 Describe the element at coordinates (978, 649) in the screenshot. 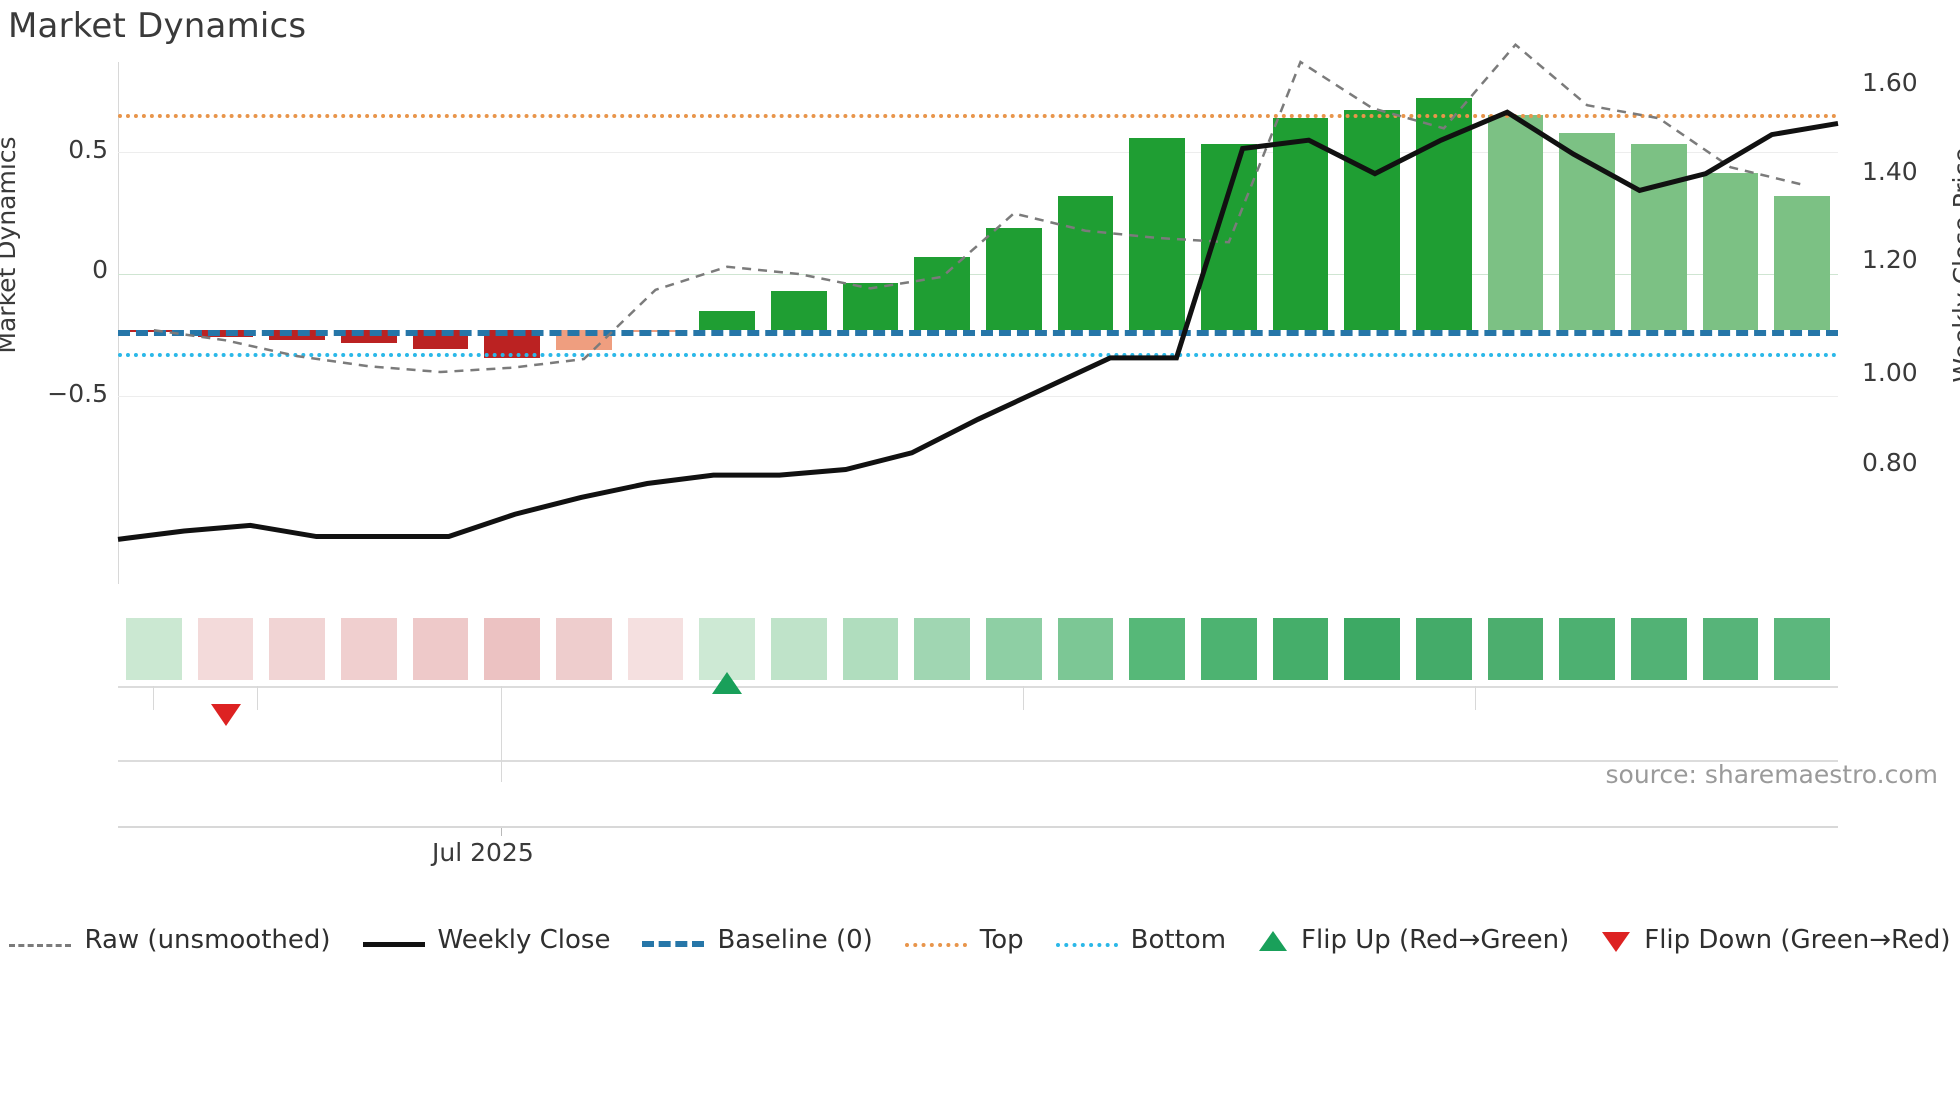

I see `regime-heat-strip` at that location.